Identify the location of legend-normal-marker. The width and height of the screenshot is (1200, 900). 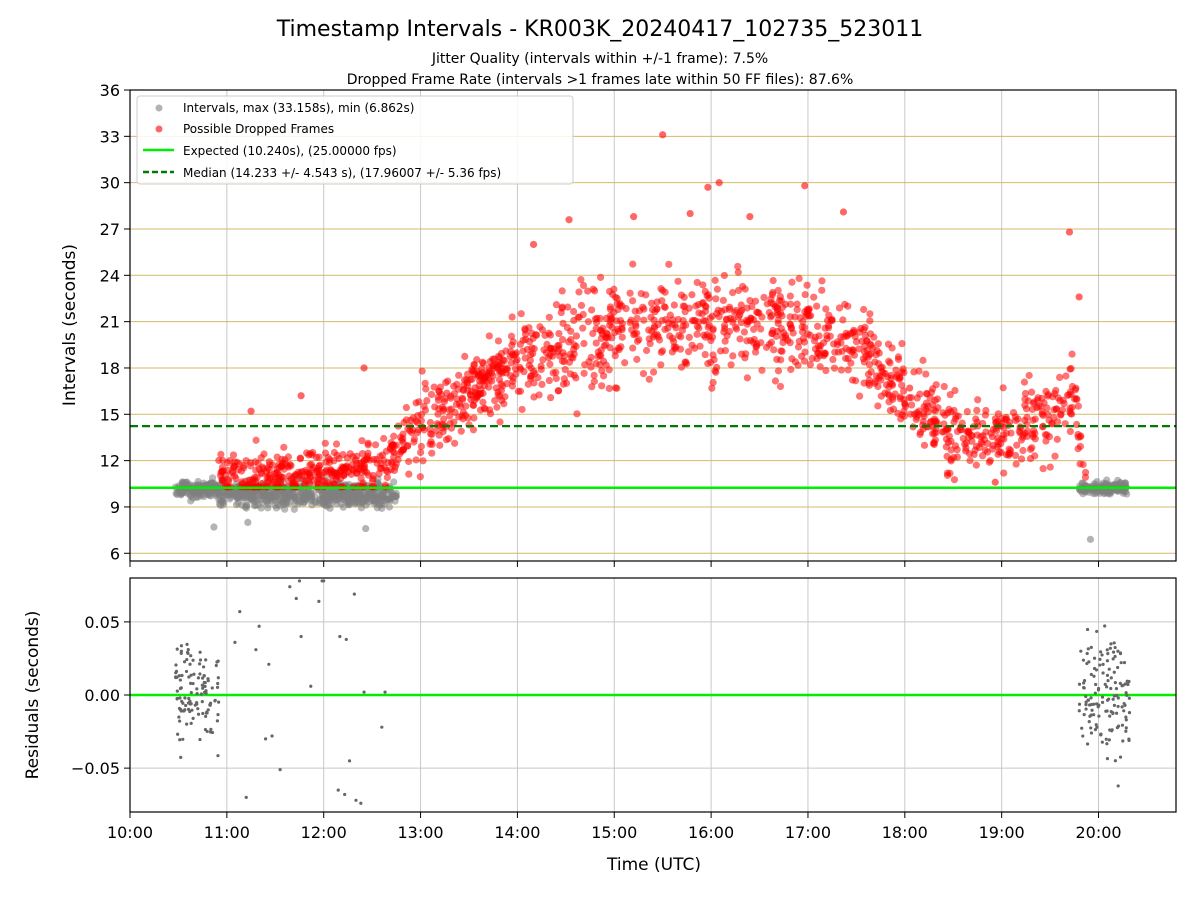
(159, 108).